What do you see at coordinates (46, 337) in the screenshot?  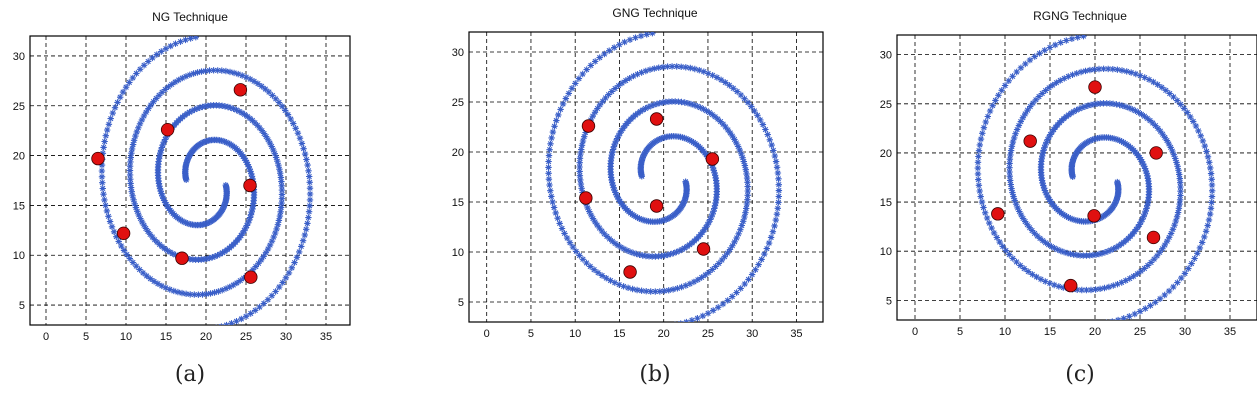 I see `x-tick-label: 0` at bounding box center [46, 337].